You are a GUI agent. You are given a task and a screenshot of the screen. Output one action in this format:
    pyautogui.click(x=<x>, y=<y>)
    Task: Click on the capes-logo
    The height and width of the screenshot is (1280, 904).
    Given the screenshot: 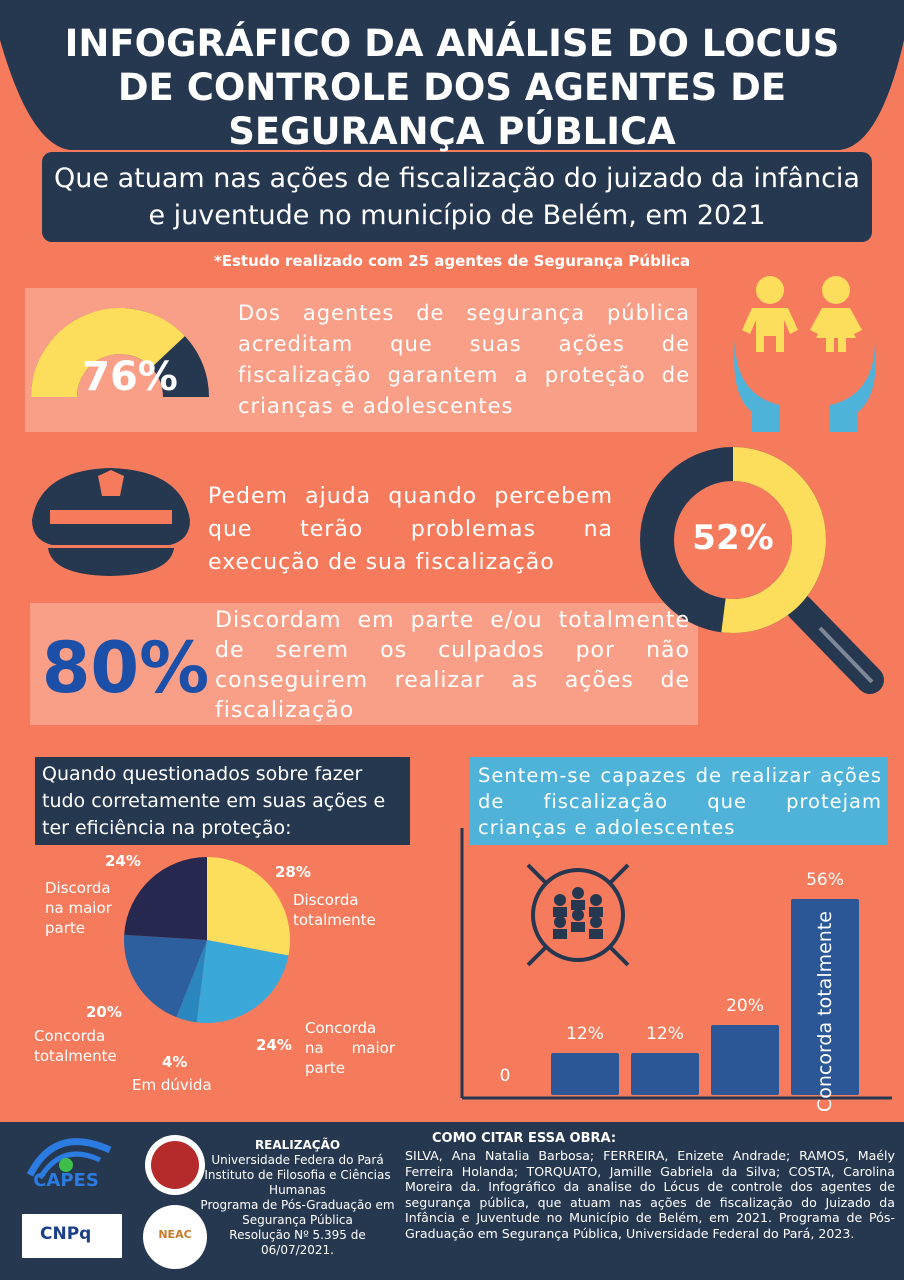 What is the action you would take?
    pyautogui.click(x=69, y=1159)
    